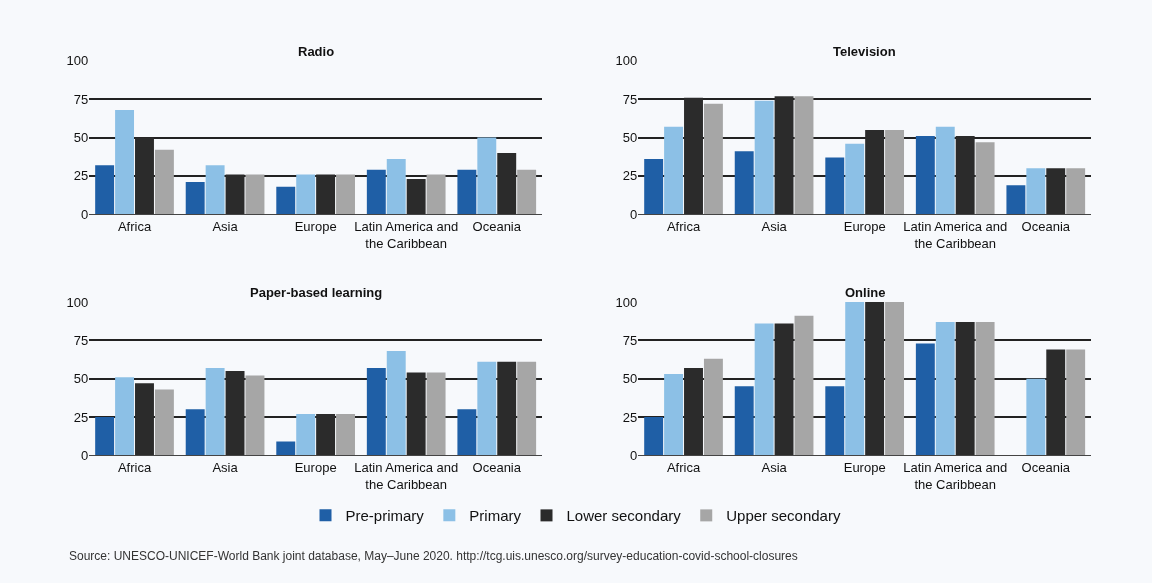 This screenshot has width=1152, height=583. Describe the element at coordinates (495, 516) in the screenshot. I see `legend-label: Primary` at that location.